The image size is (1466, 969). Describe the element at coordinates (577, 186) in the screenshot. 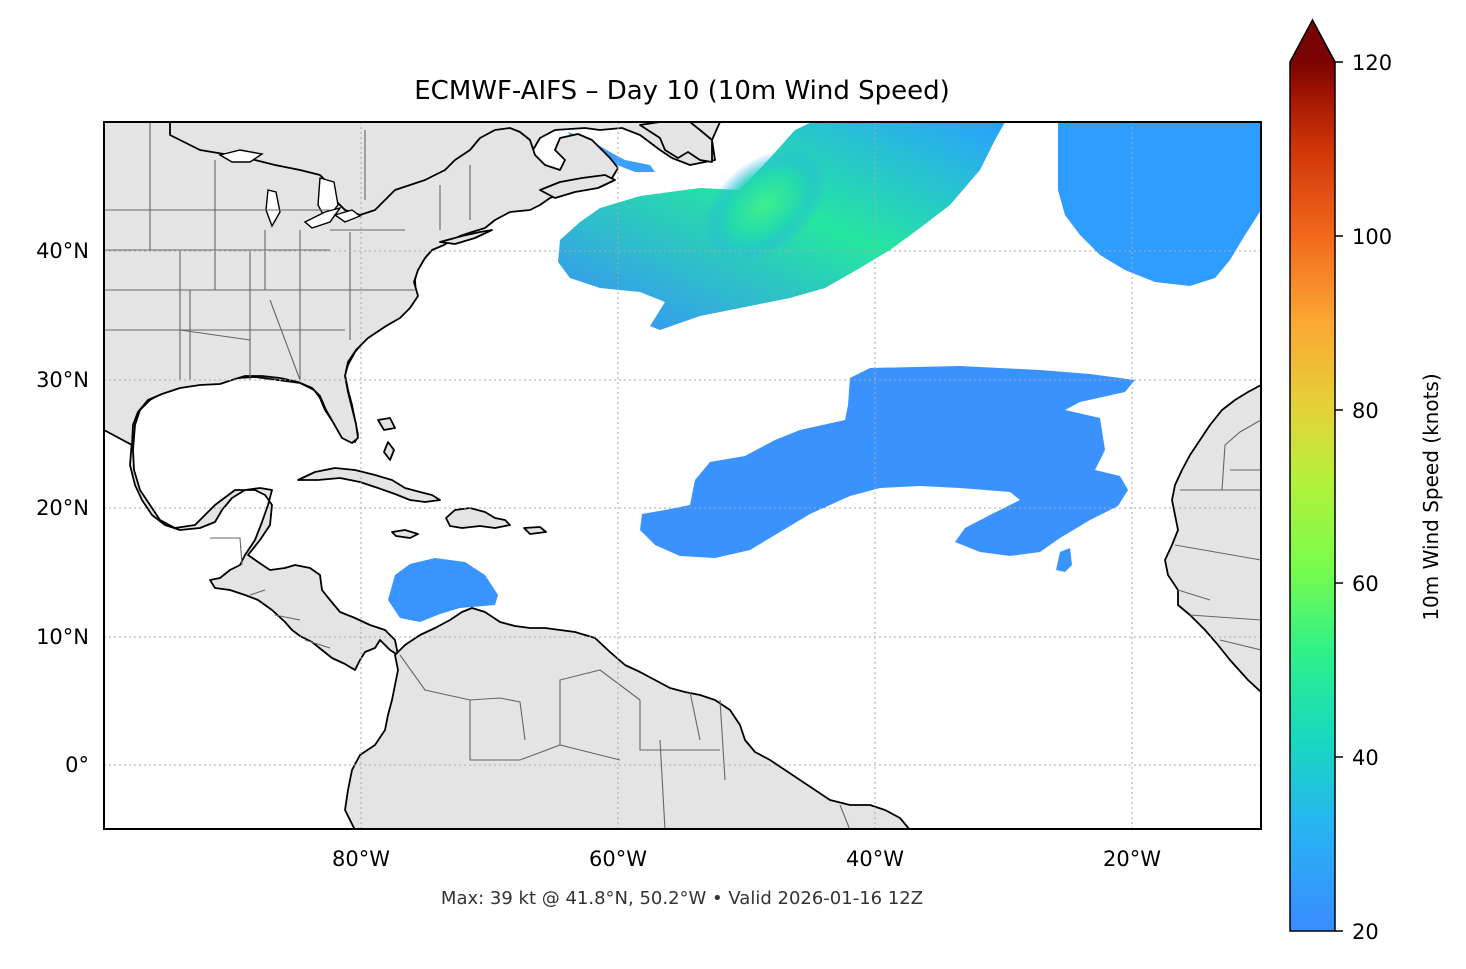

I see `nova-scotia` at that location.